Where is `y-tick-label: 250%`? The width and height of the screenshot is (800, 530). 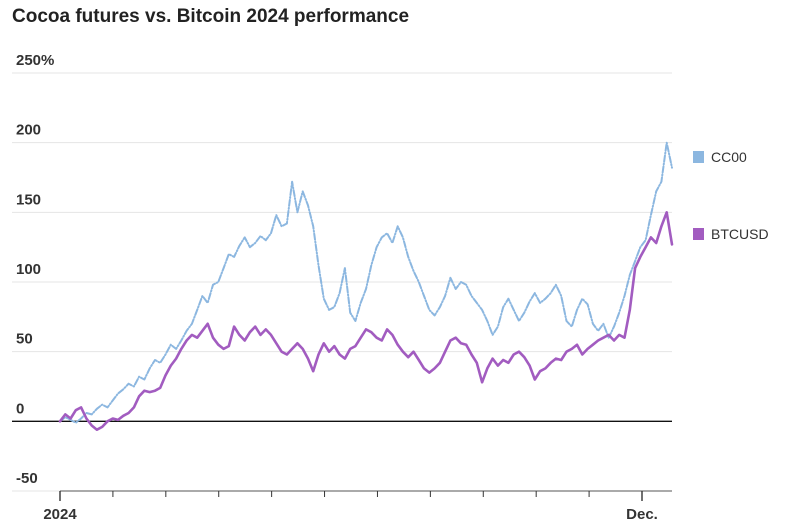 y-tick-label: 250% is located at coordinates (35, 60).